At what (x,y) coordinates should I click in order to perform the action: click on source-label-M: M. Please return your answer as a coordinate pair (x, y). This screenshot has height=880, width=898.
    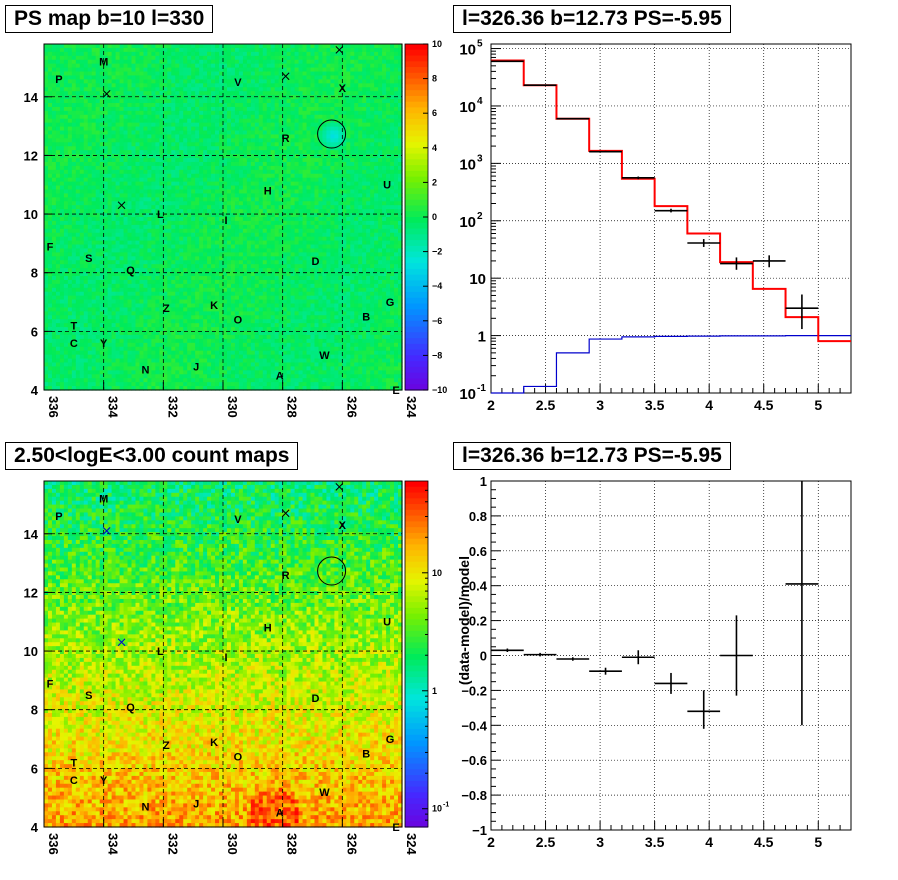
    Looking at the image, I should click on (103, 500).